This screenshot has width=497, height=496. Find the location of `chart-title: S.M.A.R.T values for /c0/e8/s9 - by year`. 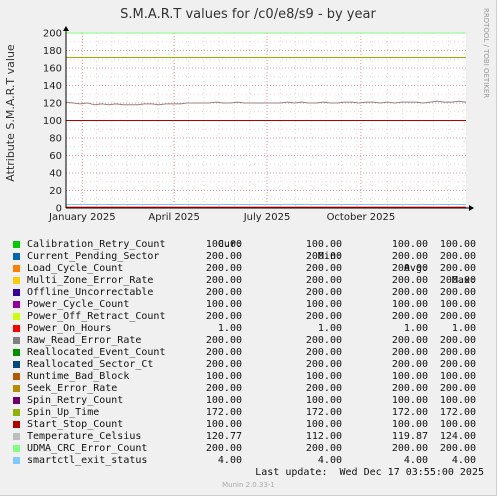

chart-title: S.M.A.R.T values for /c0/e8/s9 - by year is located at coordinates (248, 14).